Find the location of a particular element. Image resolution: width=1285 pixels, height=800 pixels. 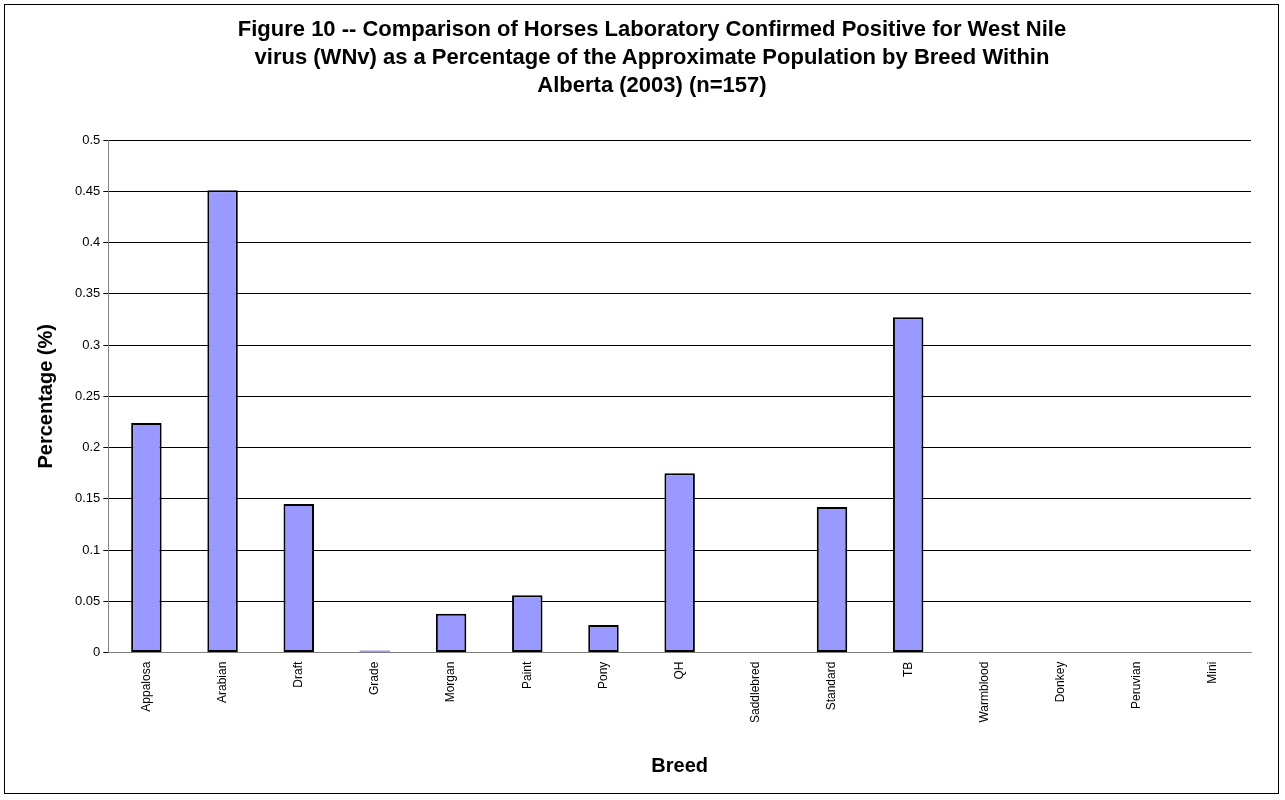

y-tick-label: 0.45 is located at coordinates (87, 190).